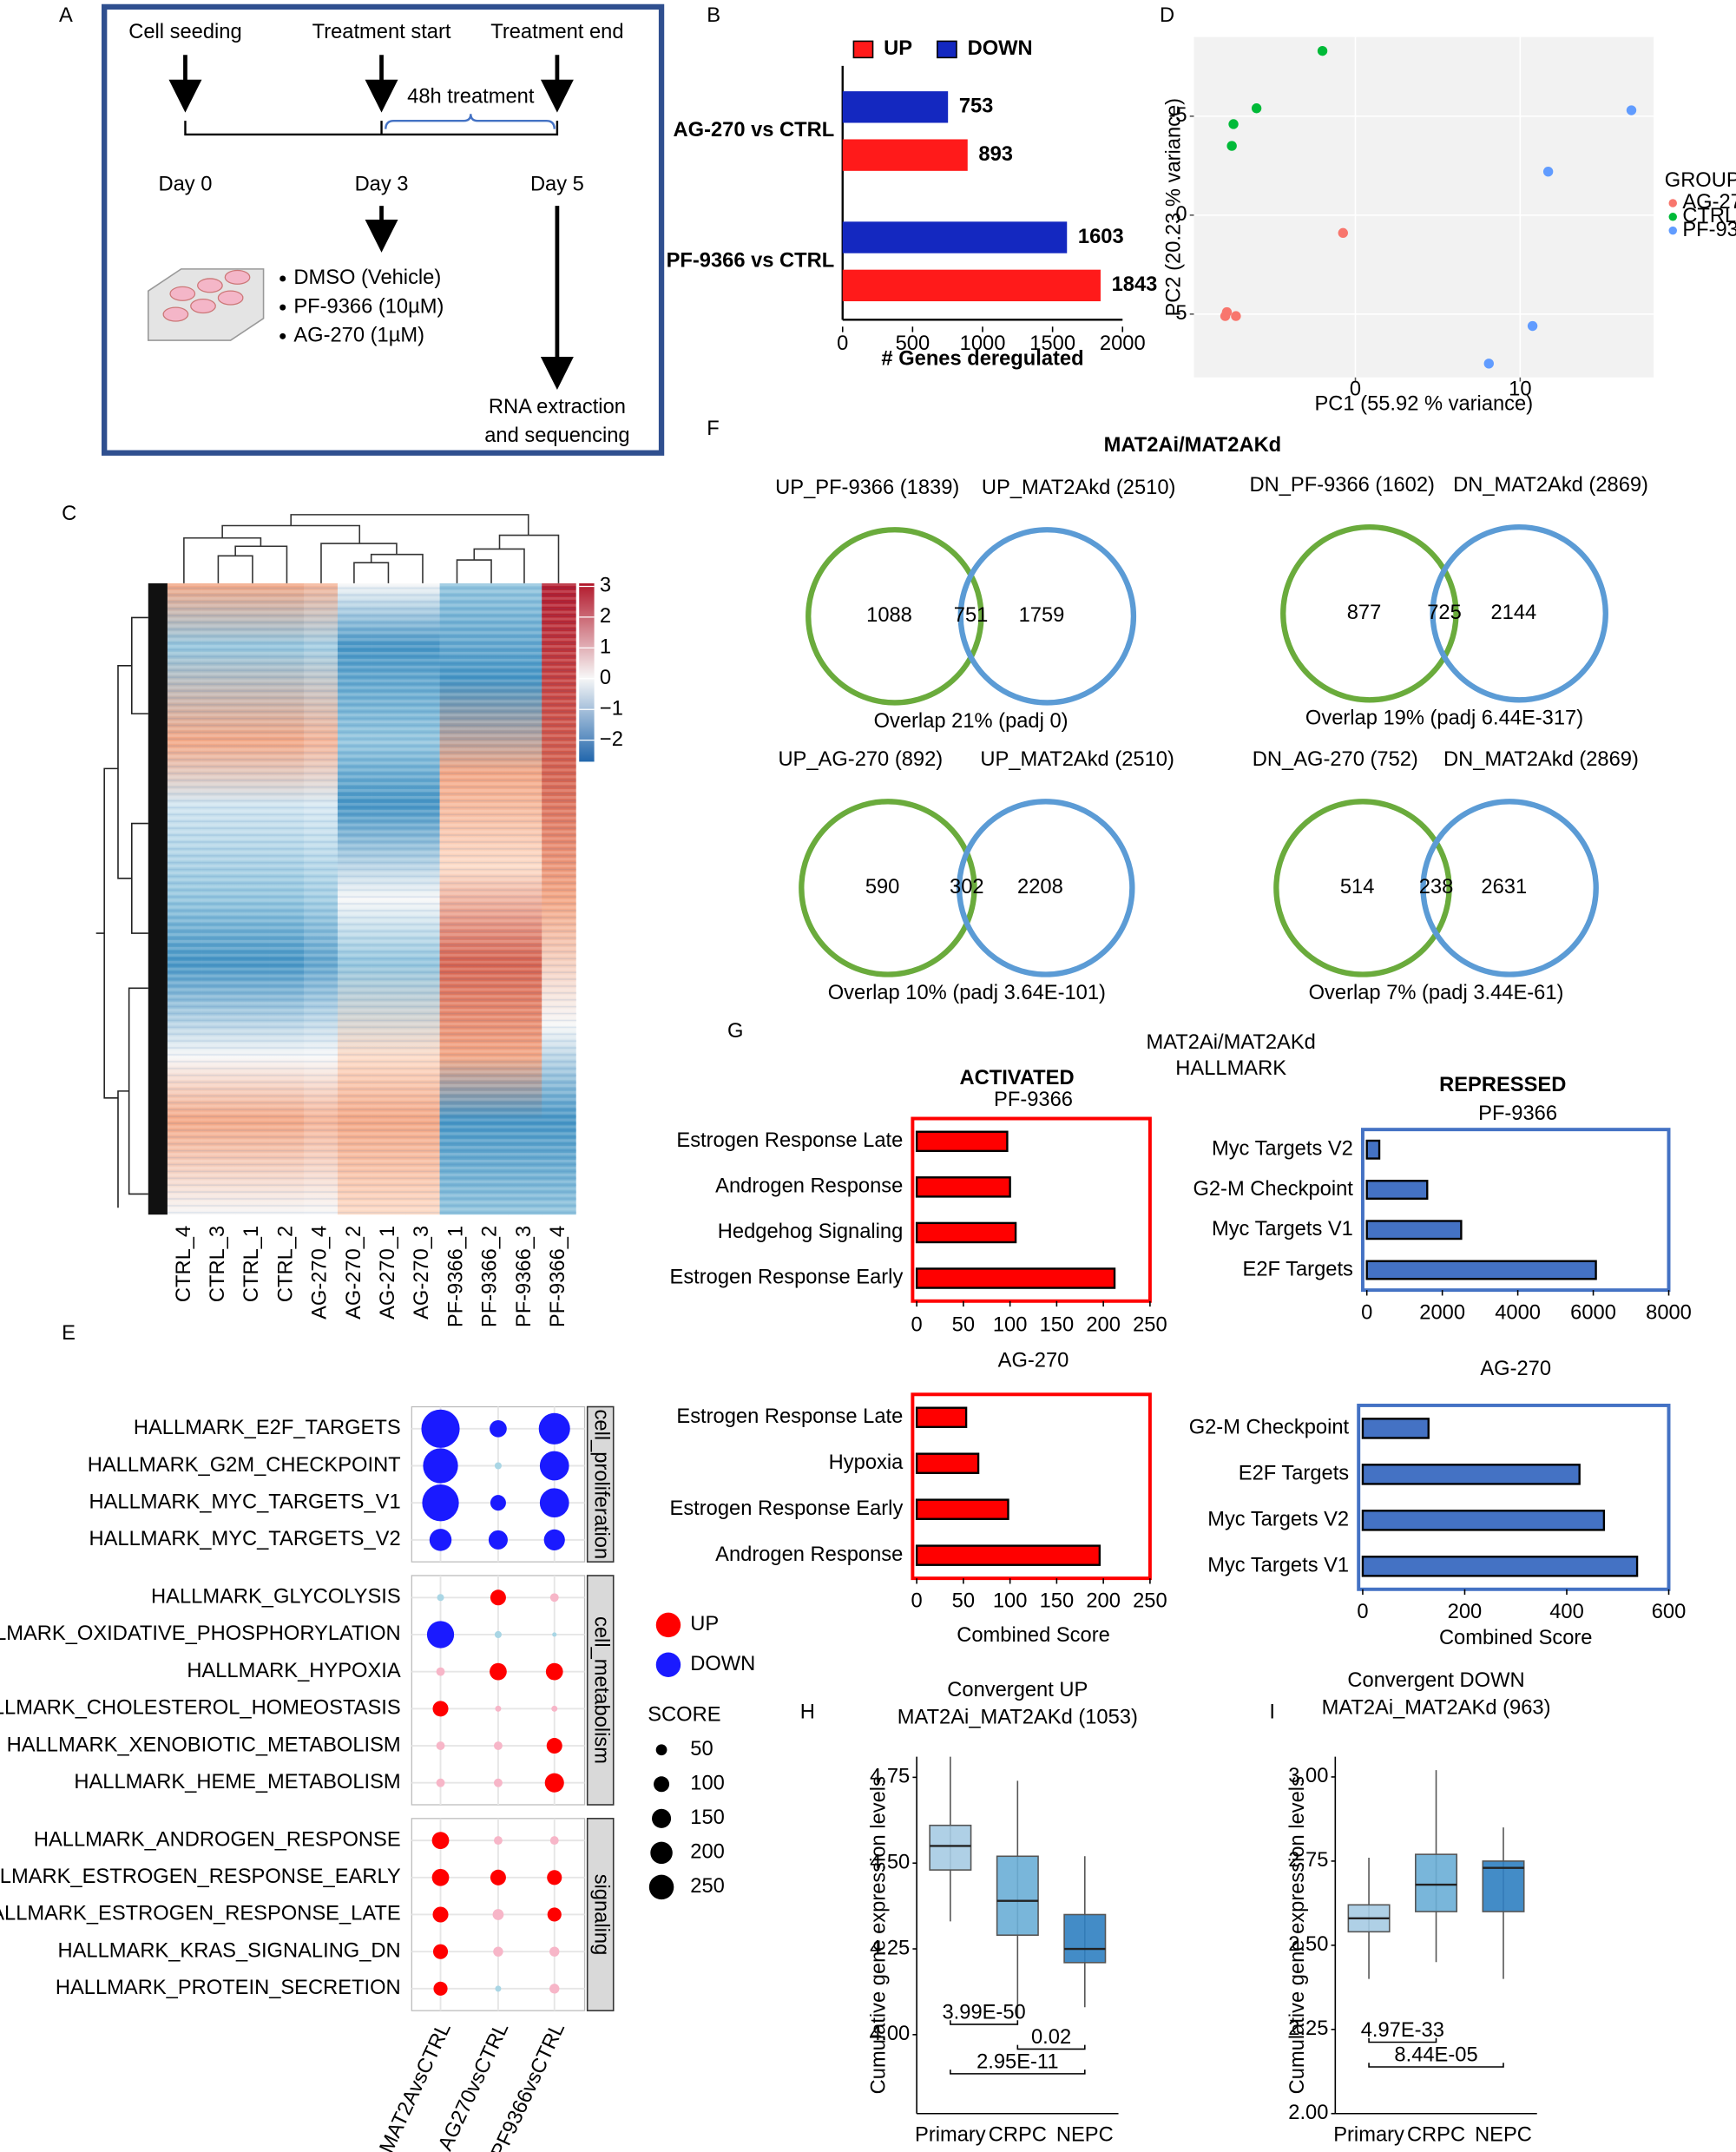 The height and width of the screenshot is (2152, 1736). What do you see at coordinates (1436, 993) in the screenshot?
I see `venn-overlap: Overlap 7% (padj 3.44E-61)` at bounding box center [1436, 993].